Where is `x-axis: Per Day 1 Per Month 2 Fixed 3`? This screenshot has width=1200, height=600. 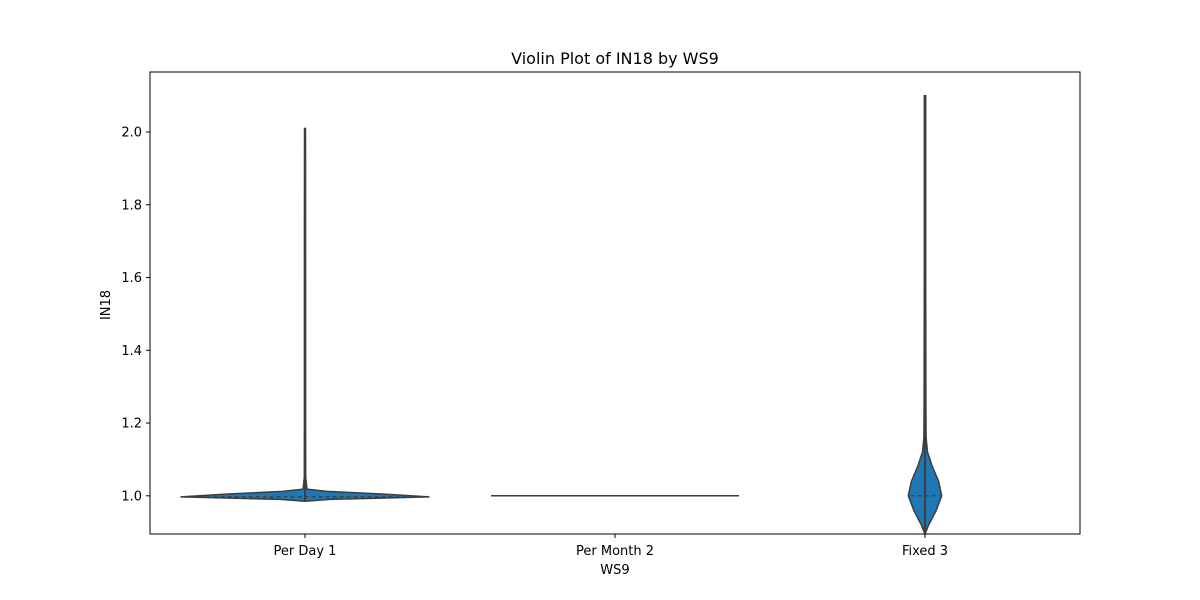 x-axis: Per Day 1 Per Month 2 Fixed 3 is located at coordinates (611, 546).